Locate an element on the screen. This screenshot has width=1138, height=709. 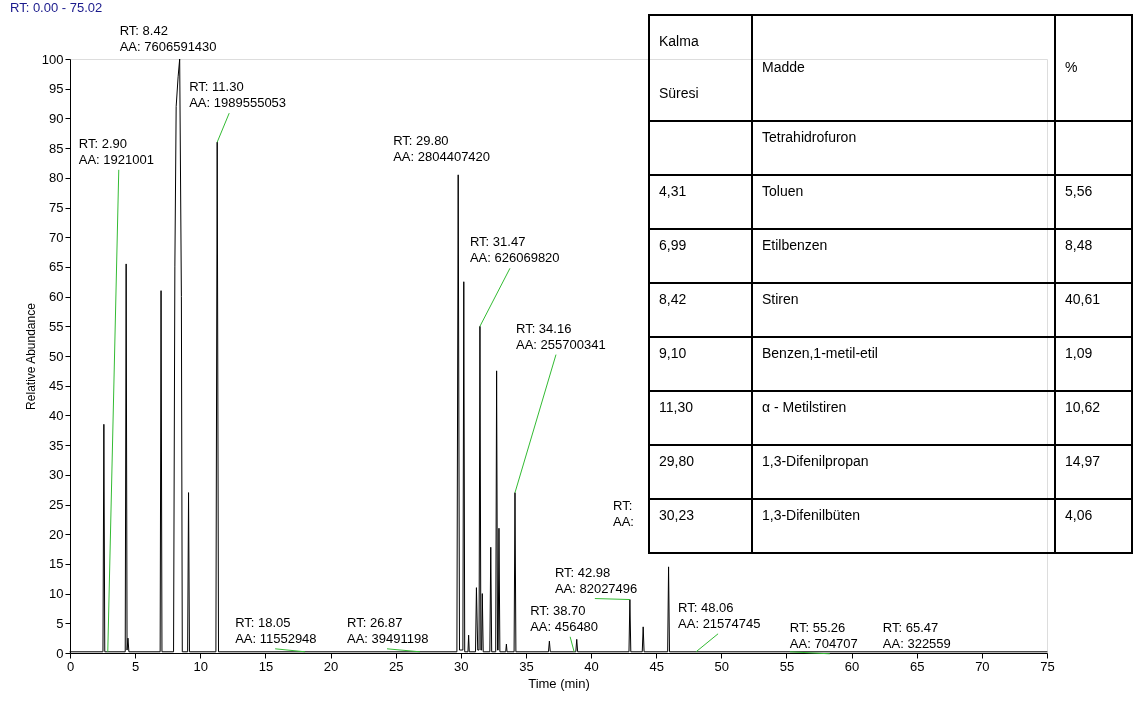
text: Toluen is located at coordinates (783, 191).